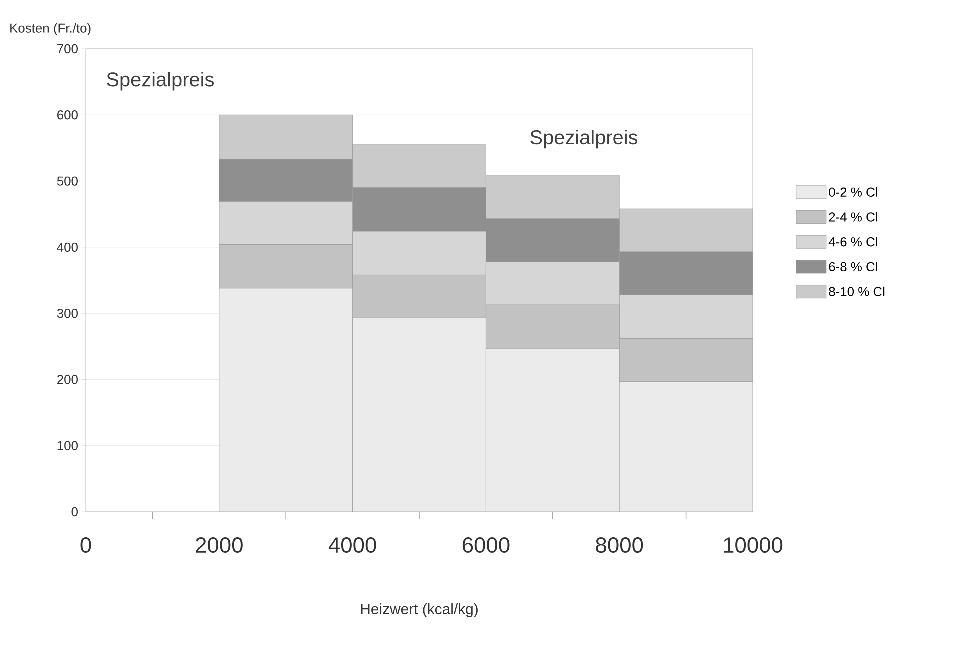  I want to click on x-tick-label: 4000, so click(352, 546).